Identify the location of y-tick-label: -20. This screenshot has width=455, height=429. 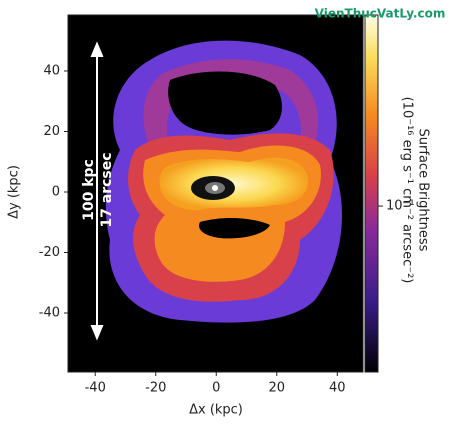
(49, 252).